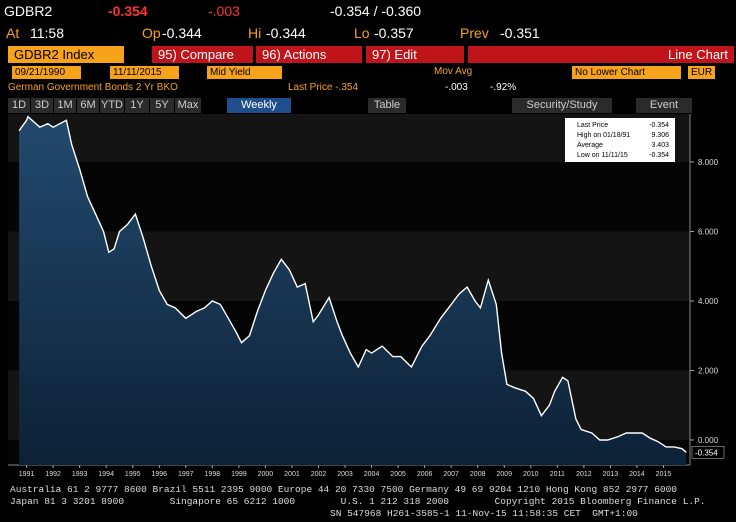  What do you see at coordinates (144, 72) in the screenshot?
I see `end-date: 11/11/2015` at bounding box center [144, 72].